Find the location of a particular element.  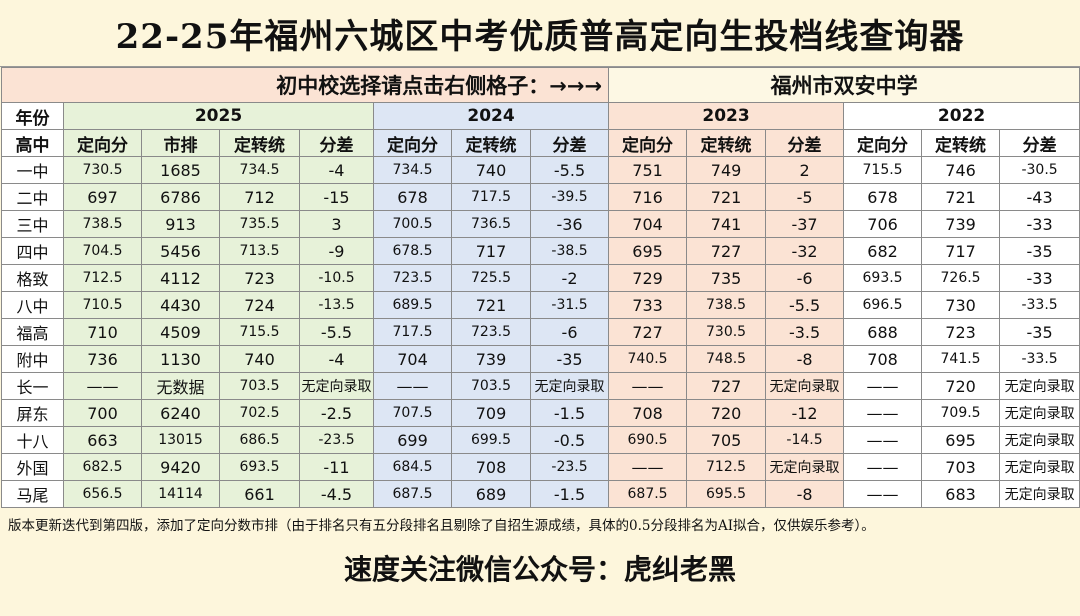

table-cell: 736.5 is located at coordinates (491, 224).